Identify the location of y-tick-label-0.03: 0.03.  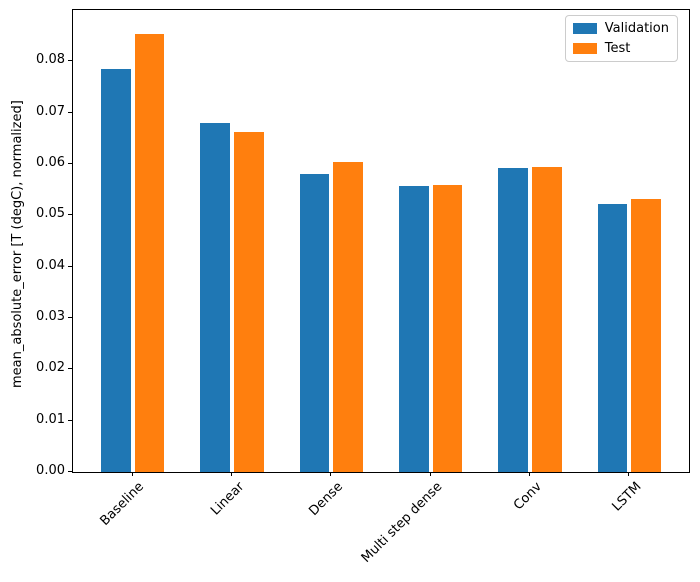
(50, 316).